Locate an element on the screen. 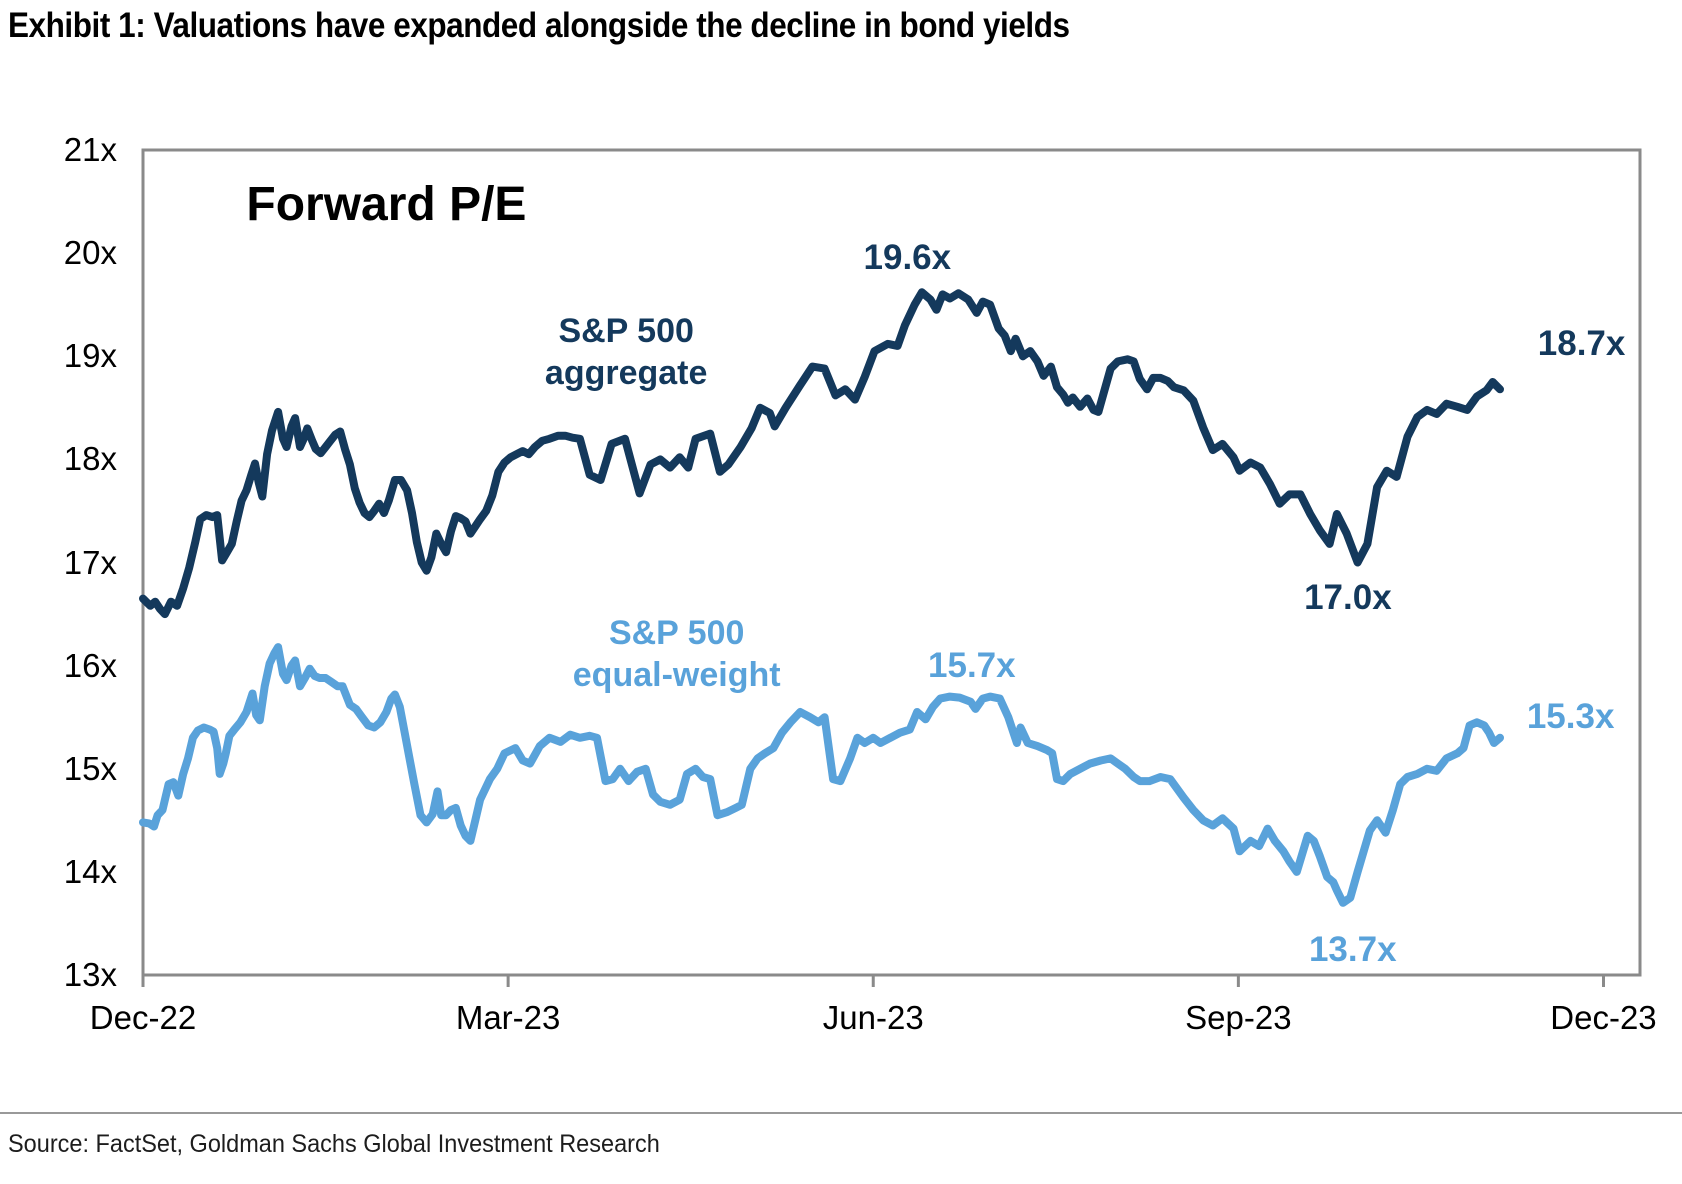 The width and height of the screenshot is (1682, 1184). source-divider is located at coordinates (841, 1113).